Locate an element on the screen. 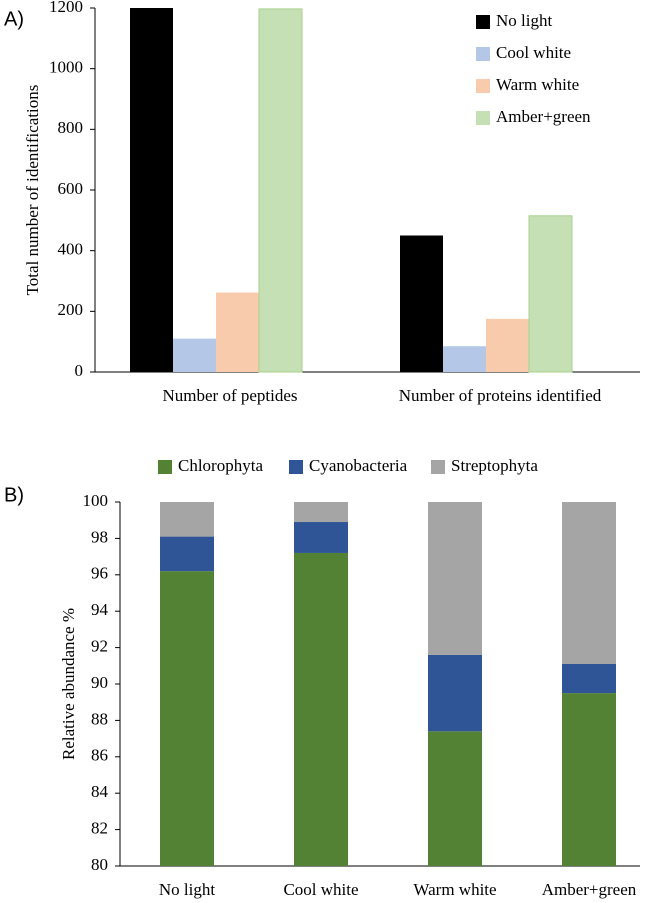 The image size is (646, 903). y-tick-label: 92 is located at coordinates (99, 646).